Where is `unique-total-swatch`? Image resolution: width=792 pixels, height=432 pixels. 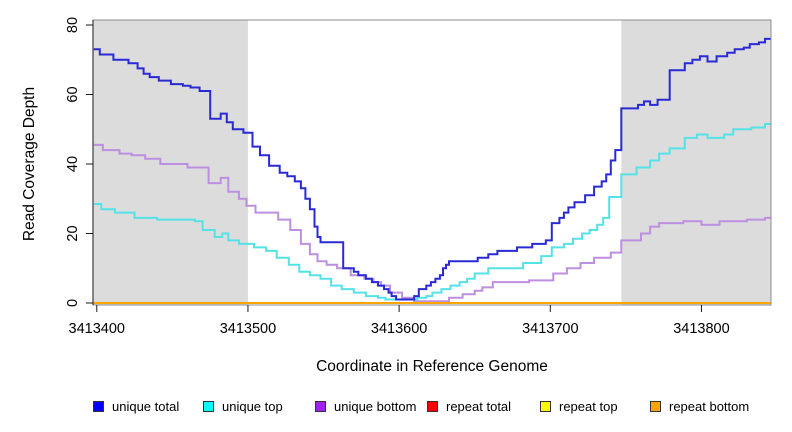 unique-total-swatch is located at coordinates (98, 406).